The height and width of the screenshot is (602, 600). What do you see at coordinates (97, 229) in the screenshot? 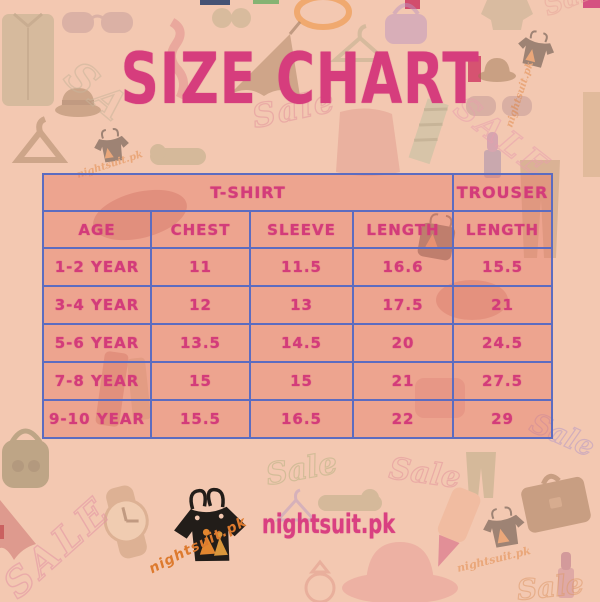
I see `age-column-header: AGE` at bounding box center [97, 229].